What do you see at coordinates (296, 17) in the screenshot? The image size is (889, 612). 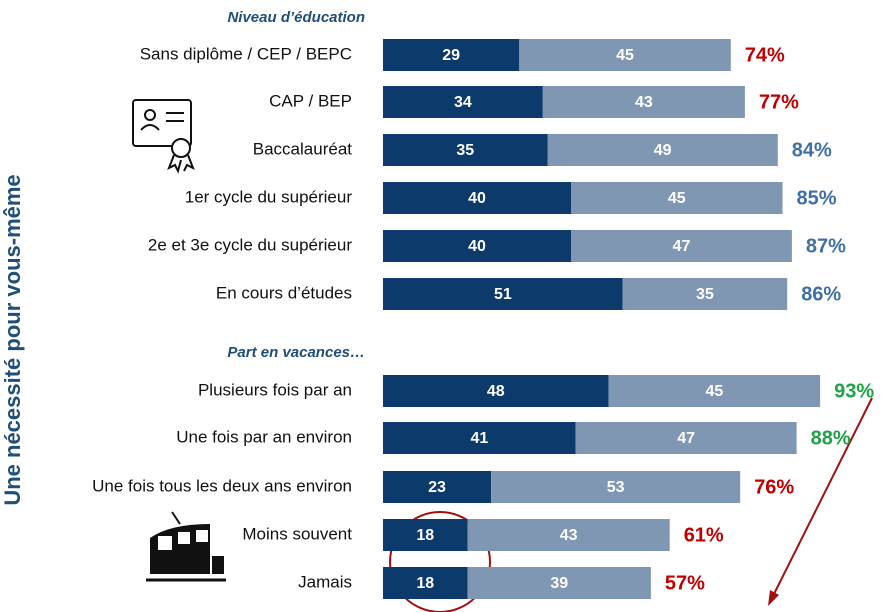 I see `group-title: Niveau d’éducation` at bounding box center [296, 17].